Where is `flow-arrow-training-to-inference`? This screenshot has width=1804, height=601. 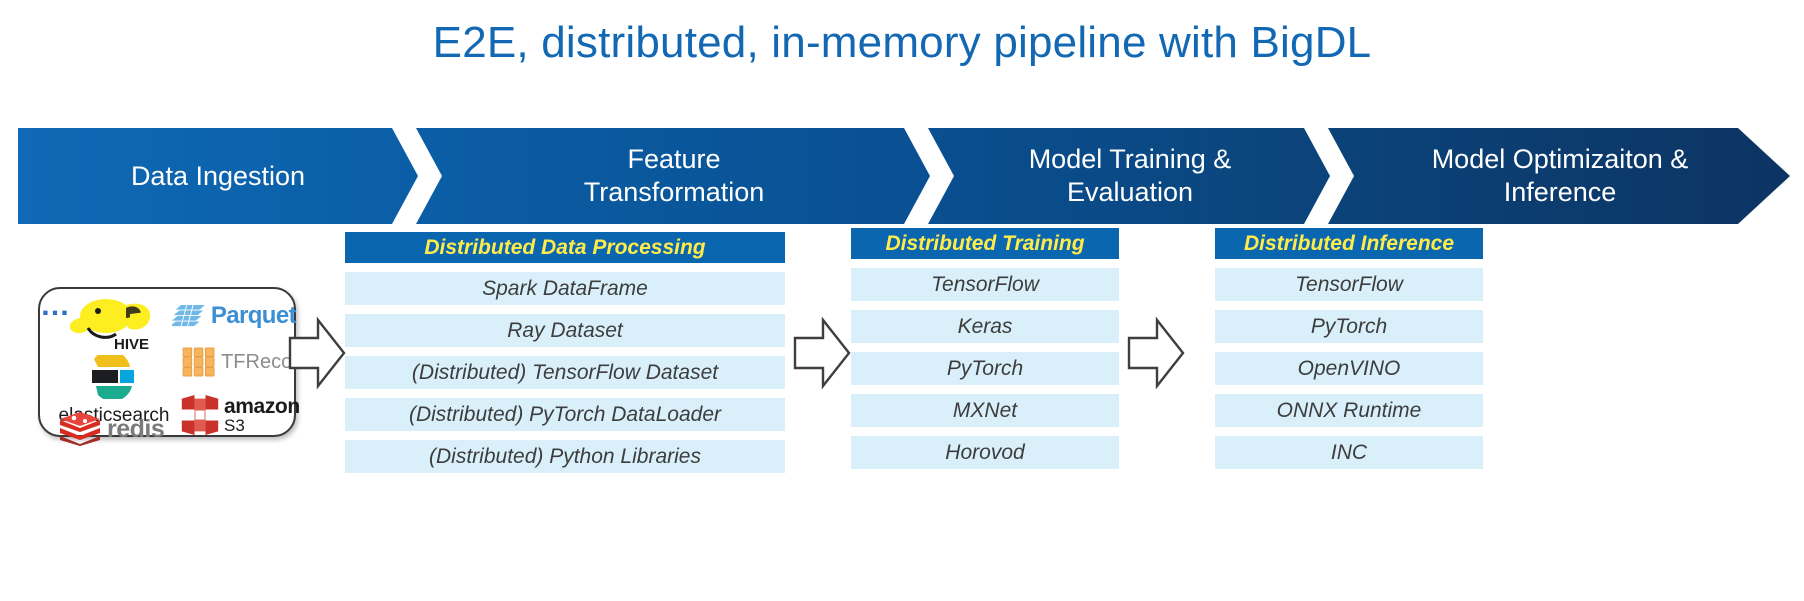
flow-arrow-training-to-inference is located at coordinates (1156, 353).